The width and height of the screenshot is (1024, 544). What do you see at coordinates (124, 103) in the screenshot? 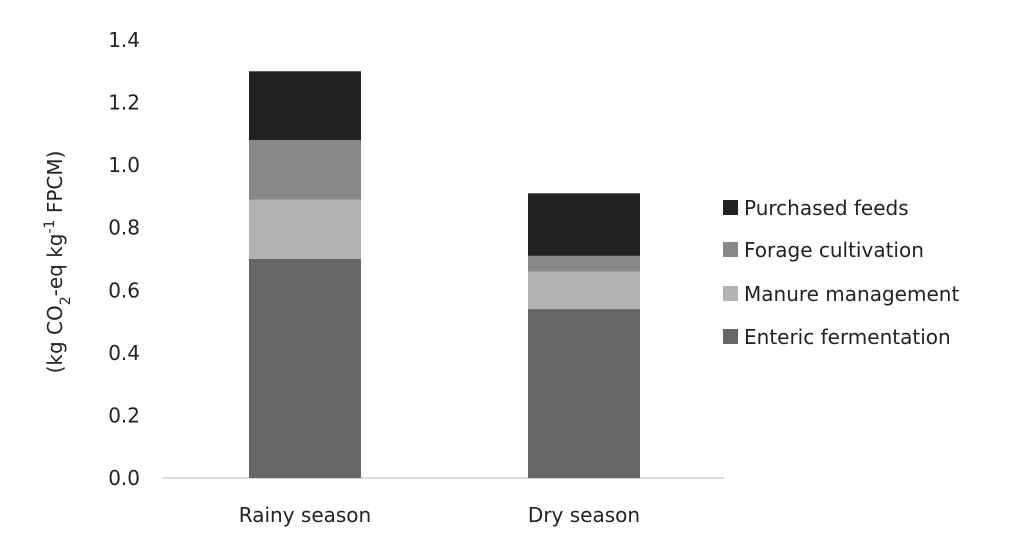
I see `y-tick-label: 1.2` at bounding box center [124, 103].